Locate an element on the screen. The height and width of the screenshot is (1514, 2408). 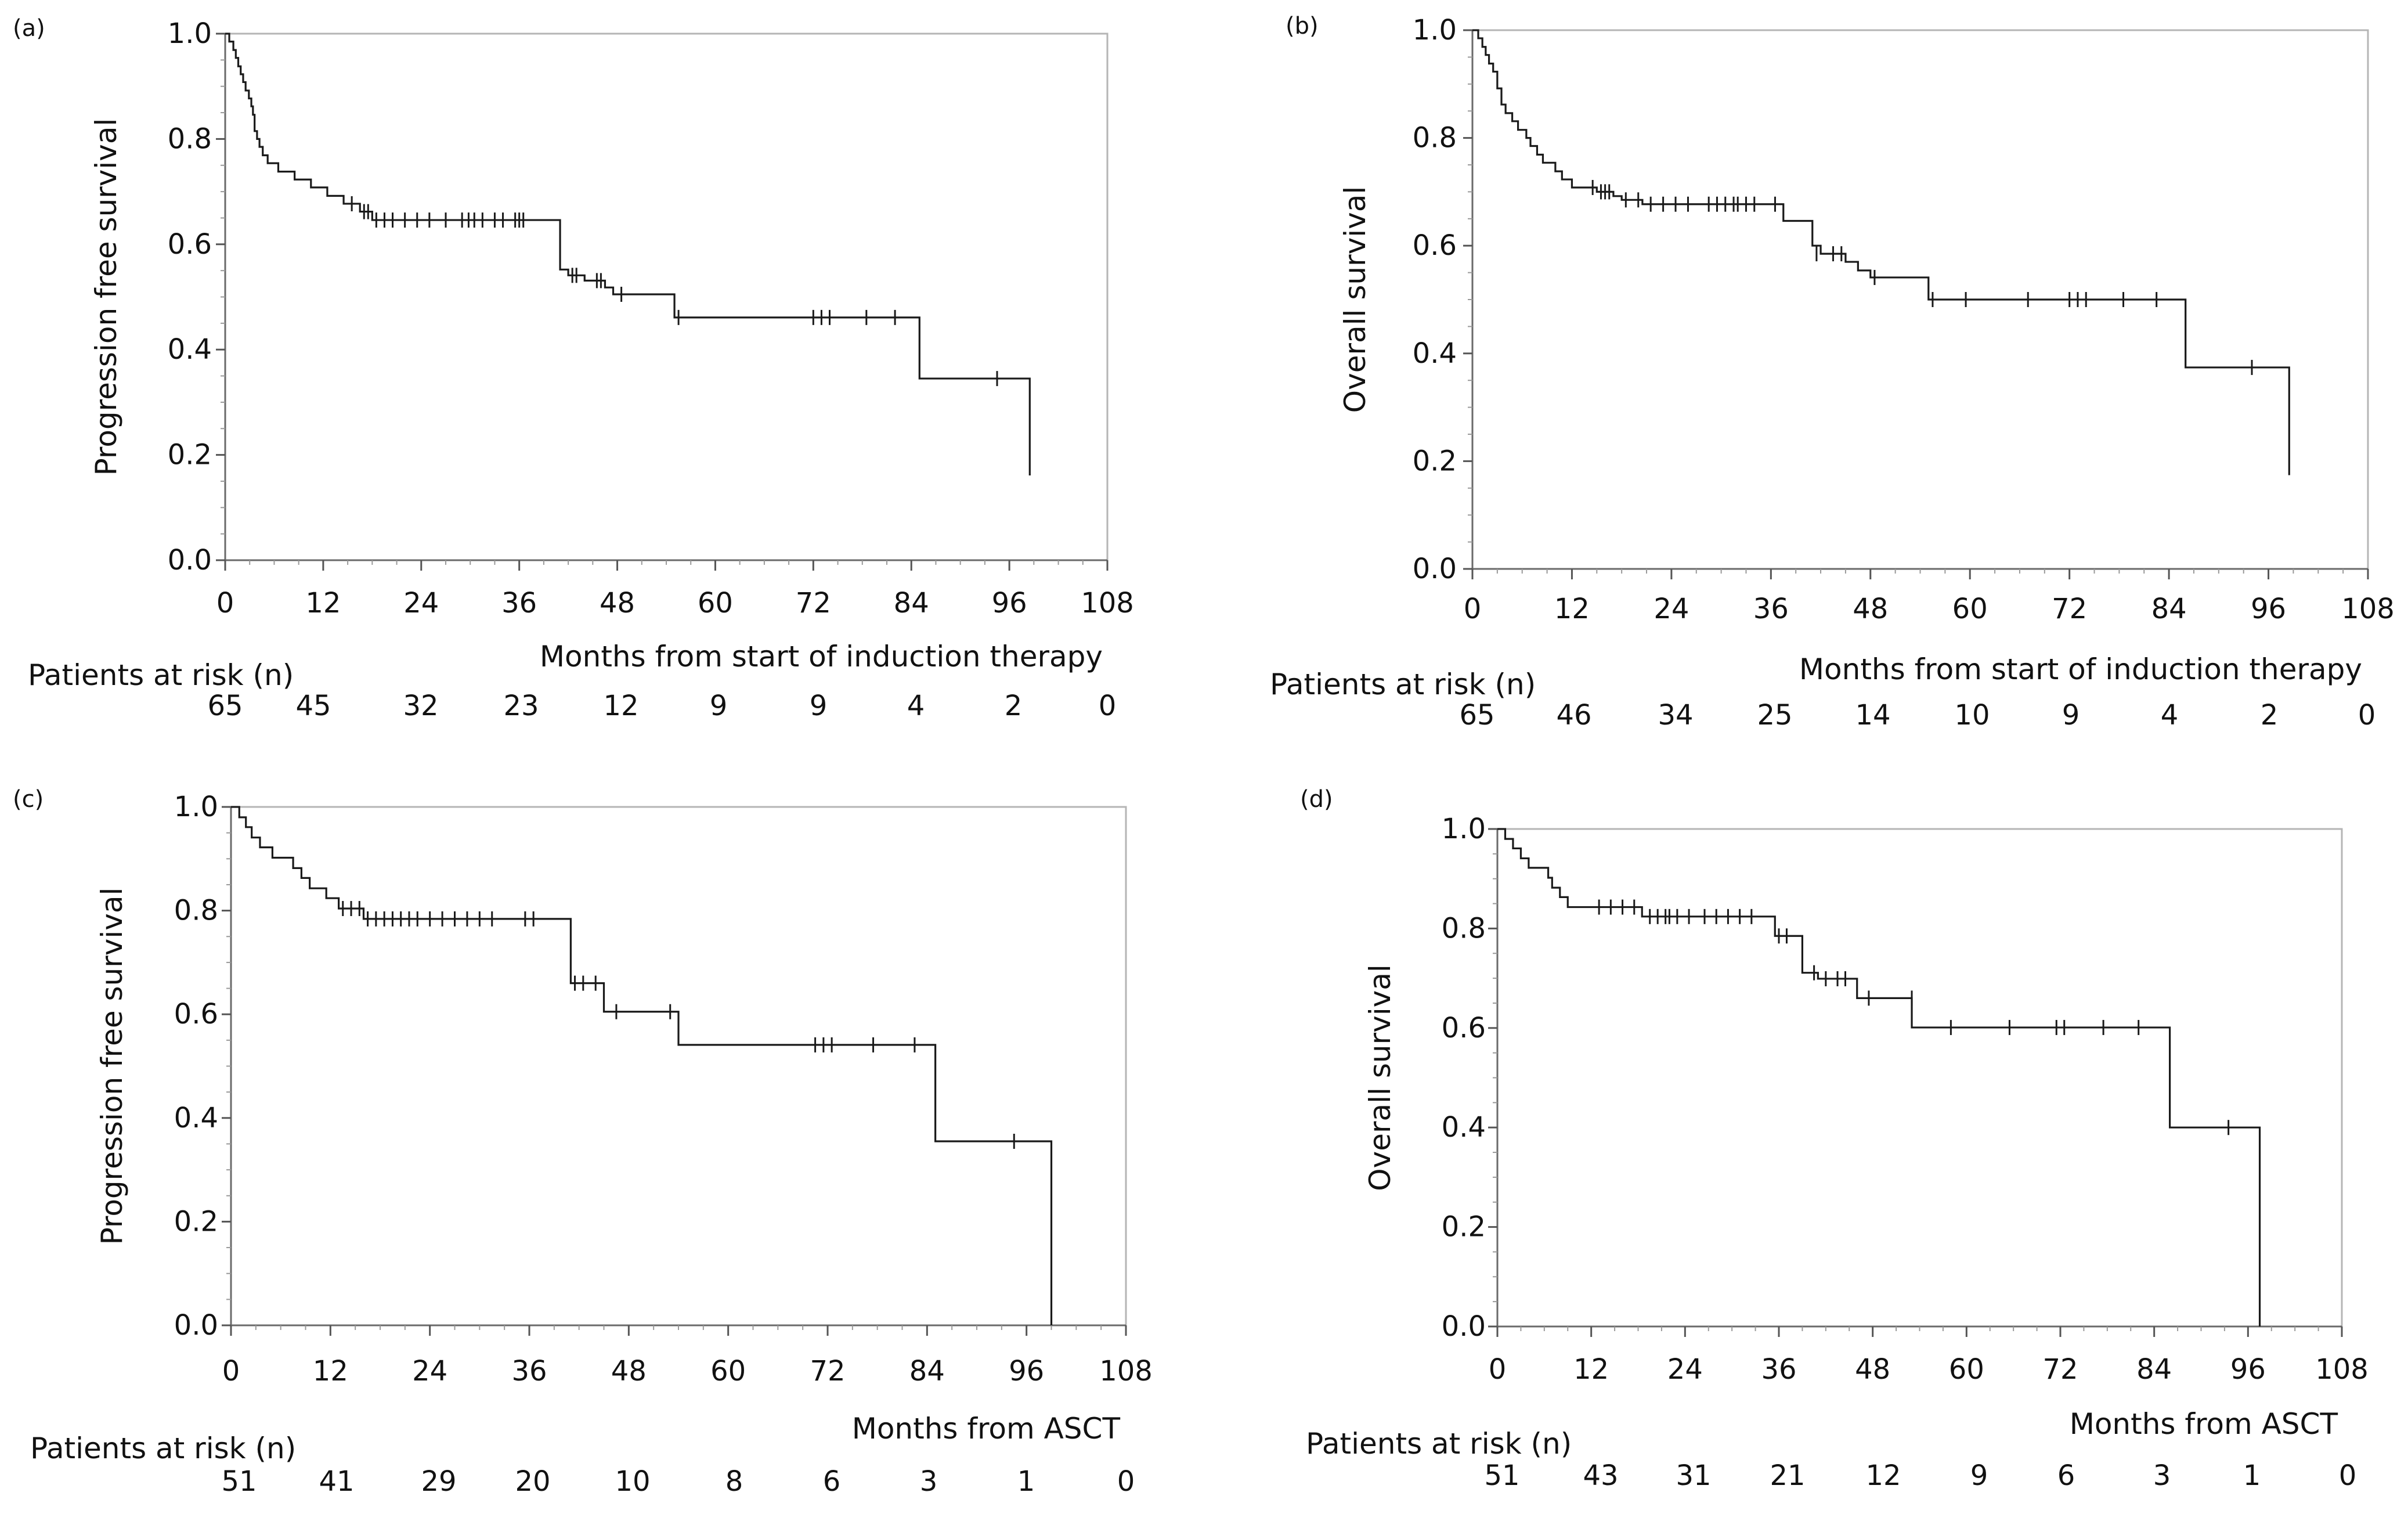
risk-count: 41 is located at coordinates (336, 1481).